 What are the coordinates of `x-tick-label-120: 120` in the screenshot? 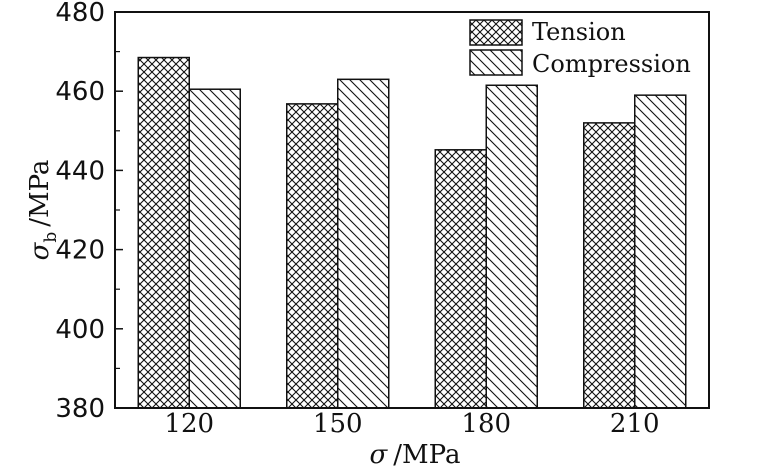 It's located at (189, 424).